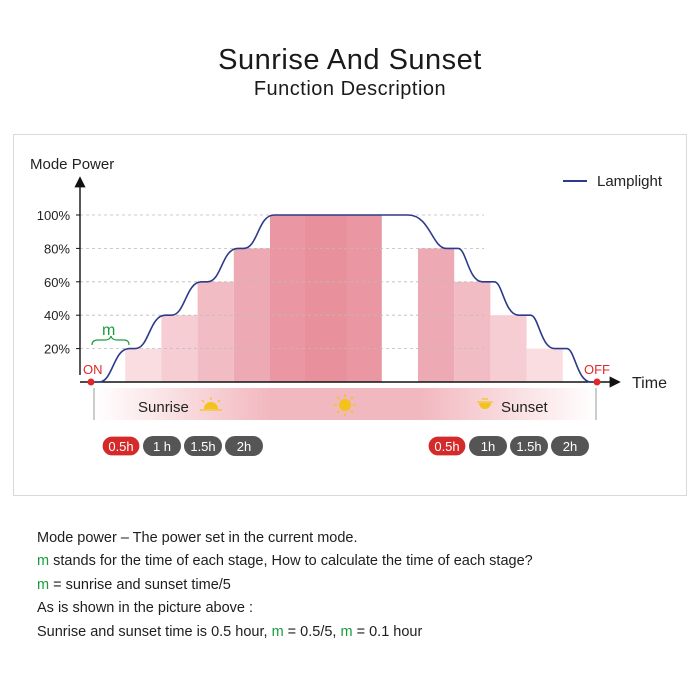 The width and height of the screenshot is (700, 700). I want to click on duration-option-label: 1h, so click(488, 446).